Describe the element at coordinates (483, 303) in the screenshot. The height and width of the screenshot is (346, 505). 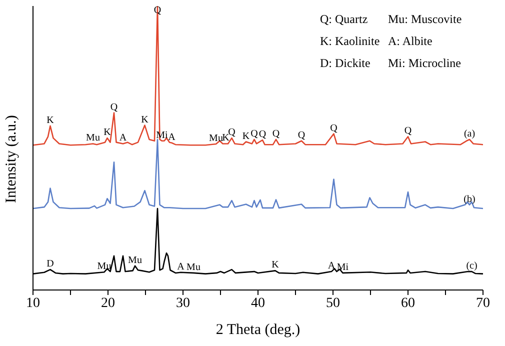
I see `x-tick-label: 70` at that location.